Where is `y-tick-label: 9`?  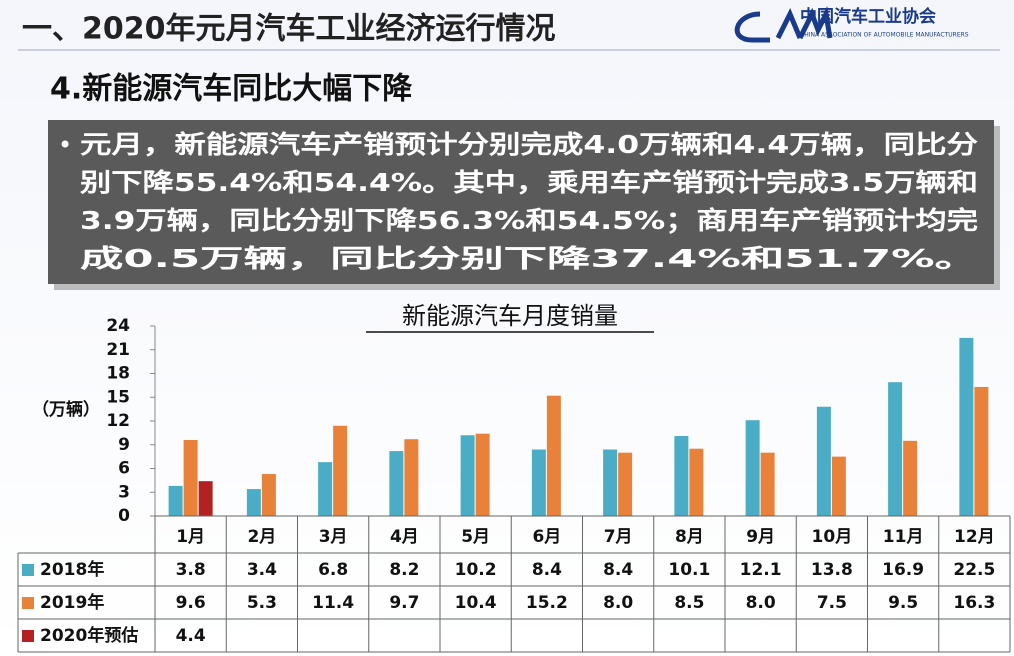 y-tick-label: 9 is located at coordinates (124, 445).